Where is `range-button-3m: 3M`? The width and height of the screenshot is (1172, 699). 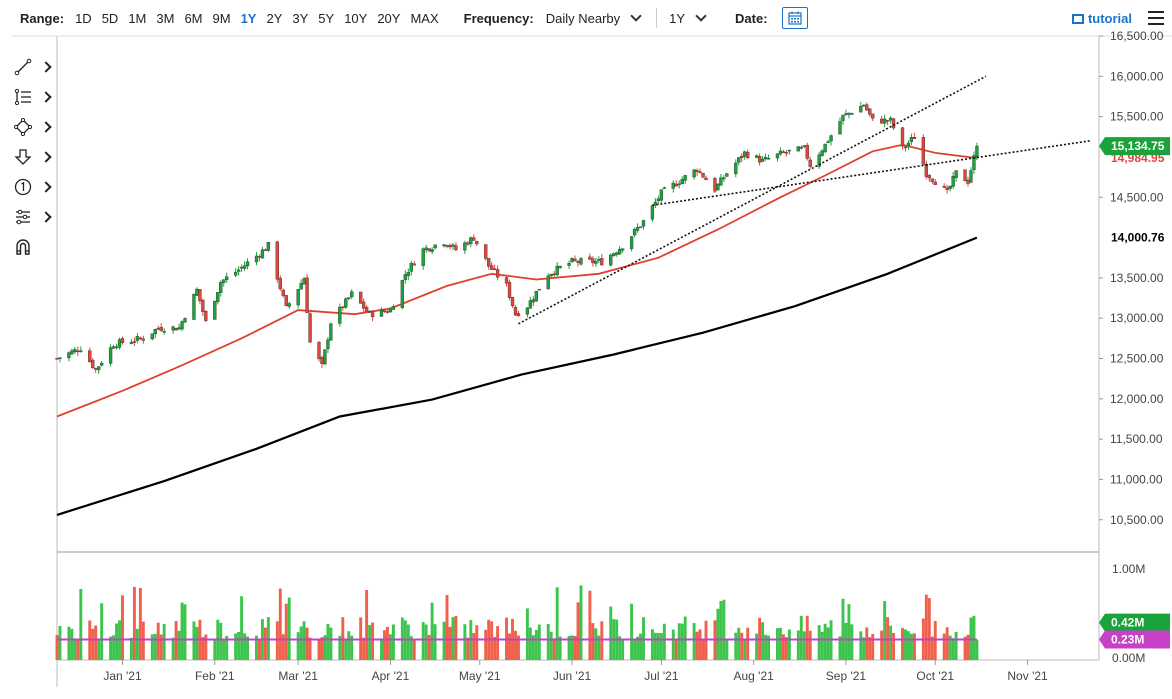
range-button-3m: 3M is located at coordinates (165, 18).